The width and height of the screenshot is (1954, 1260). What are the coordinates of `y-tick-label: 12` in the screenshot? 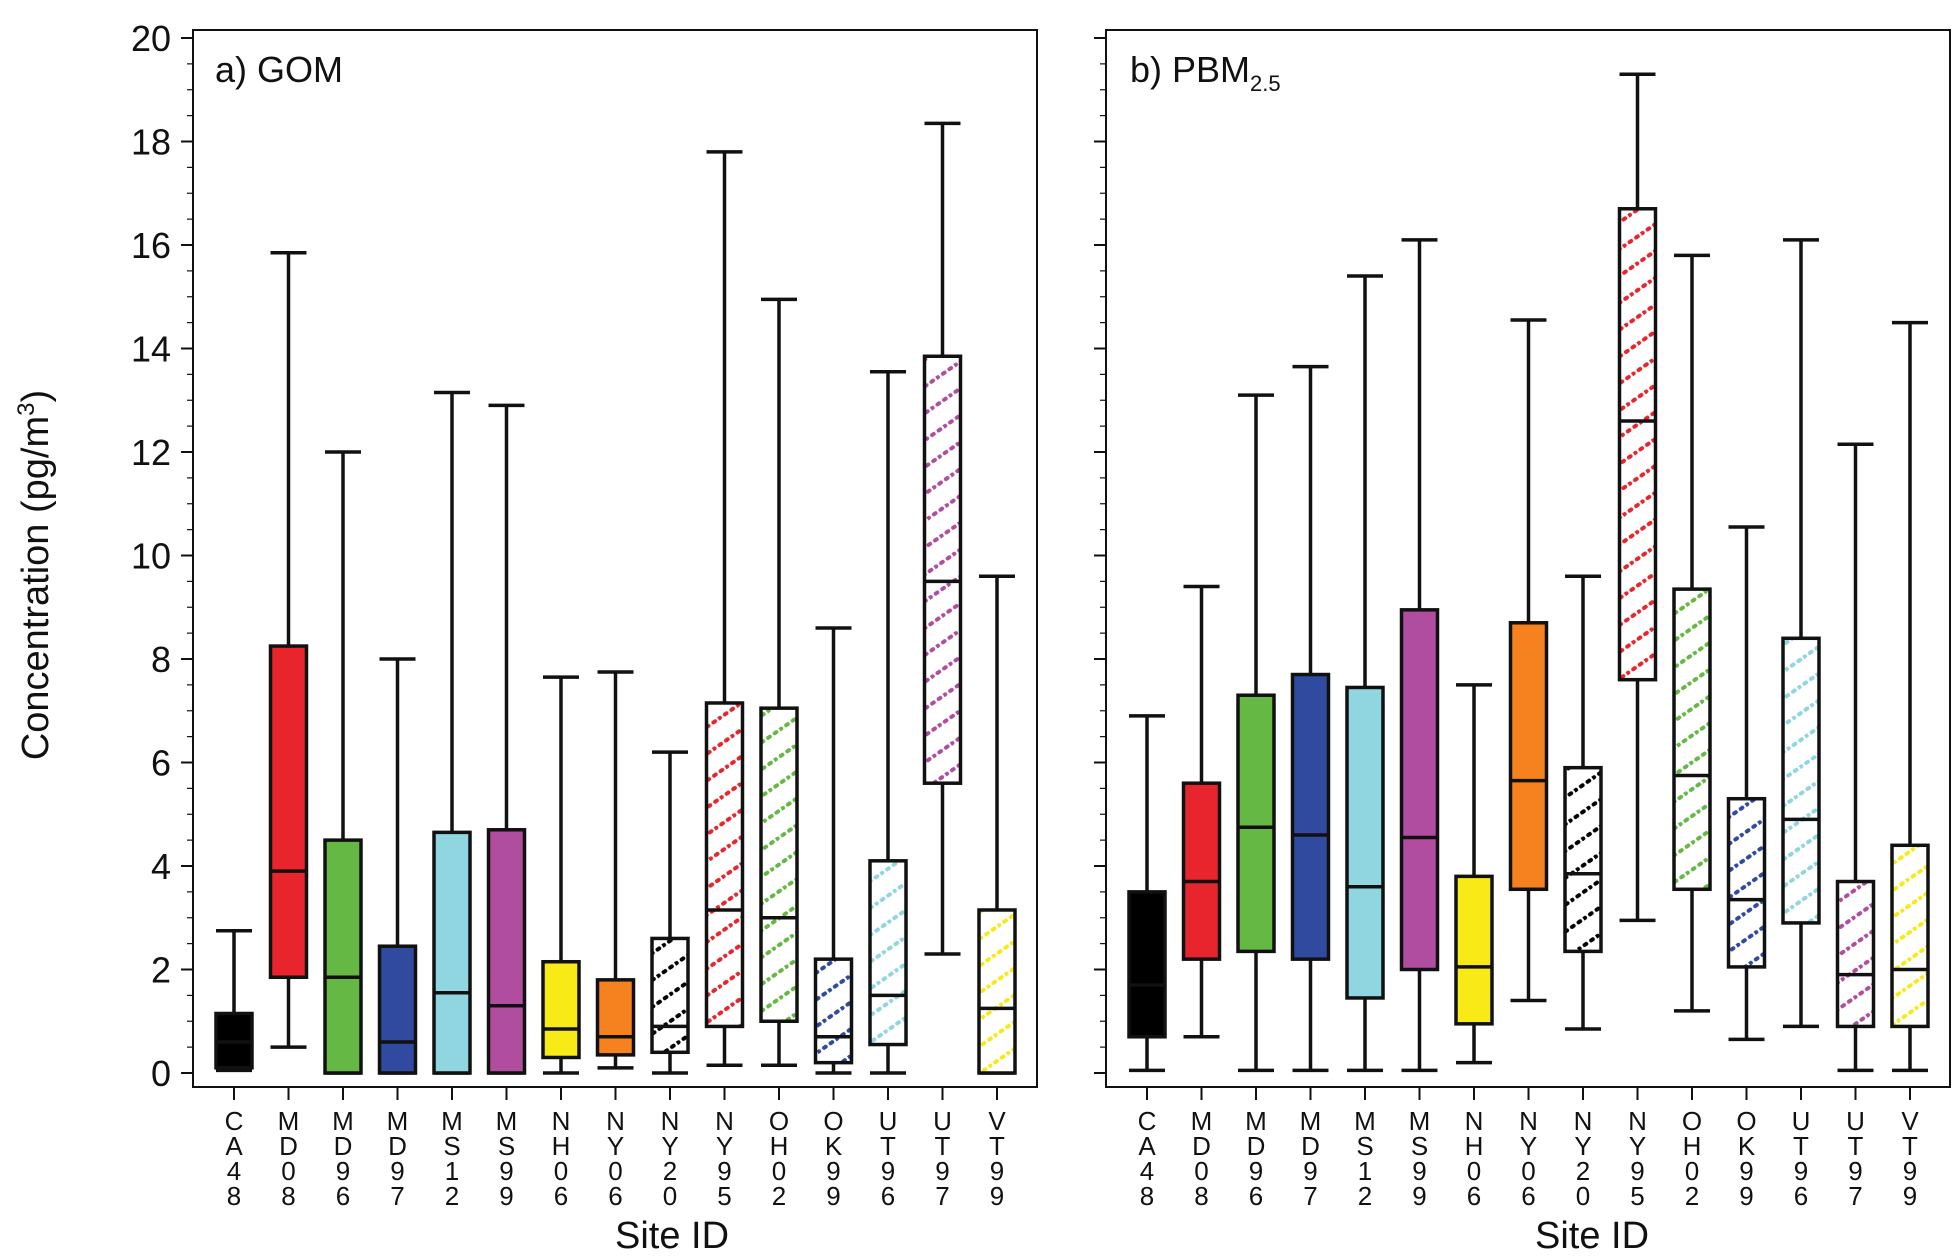 It's located at (151, 452).